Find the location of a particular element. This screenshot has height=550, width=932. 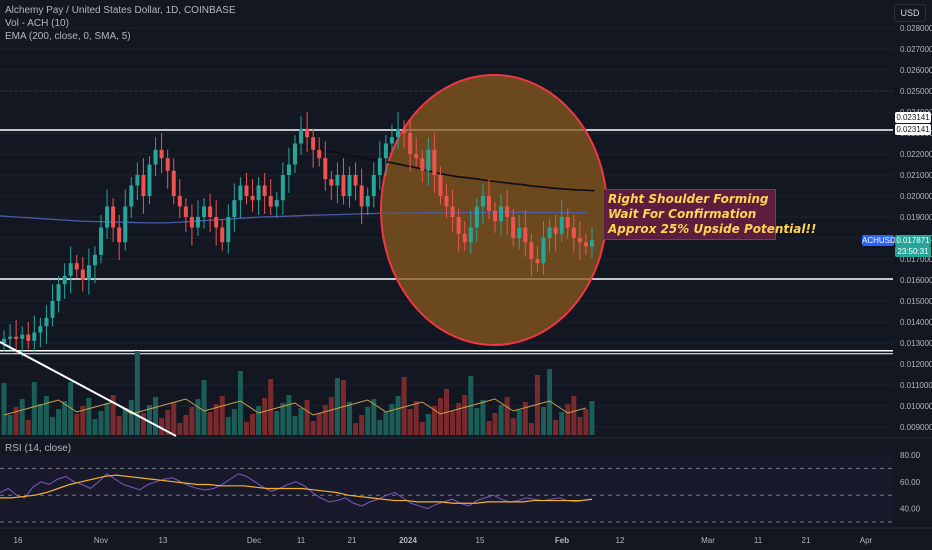

price-tick-label: 0.016000 is located at coordinates (916, 280).